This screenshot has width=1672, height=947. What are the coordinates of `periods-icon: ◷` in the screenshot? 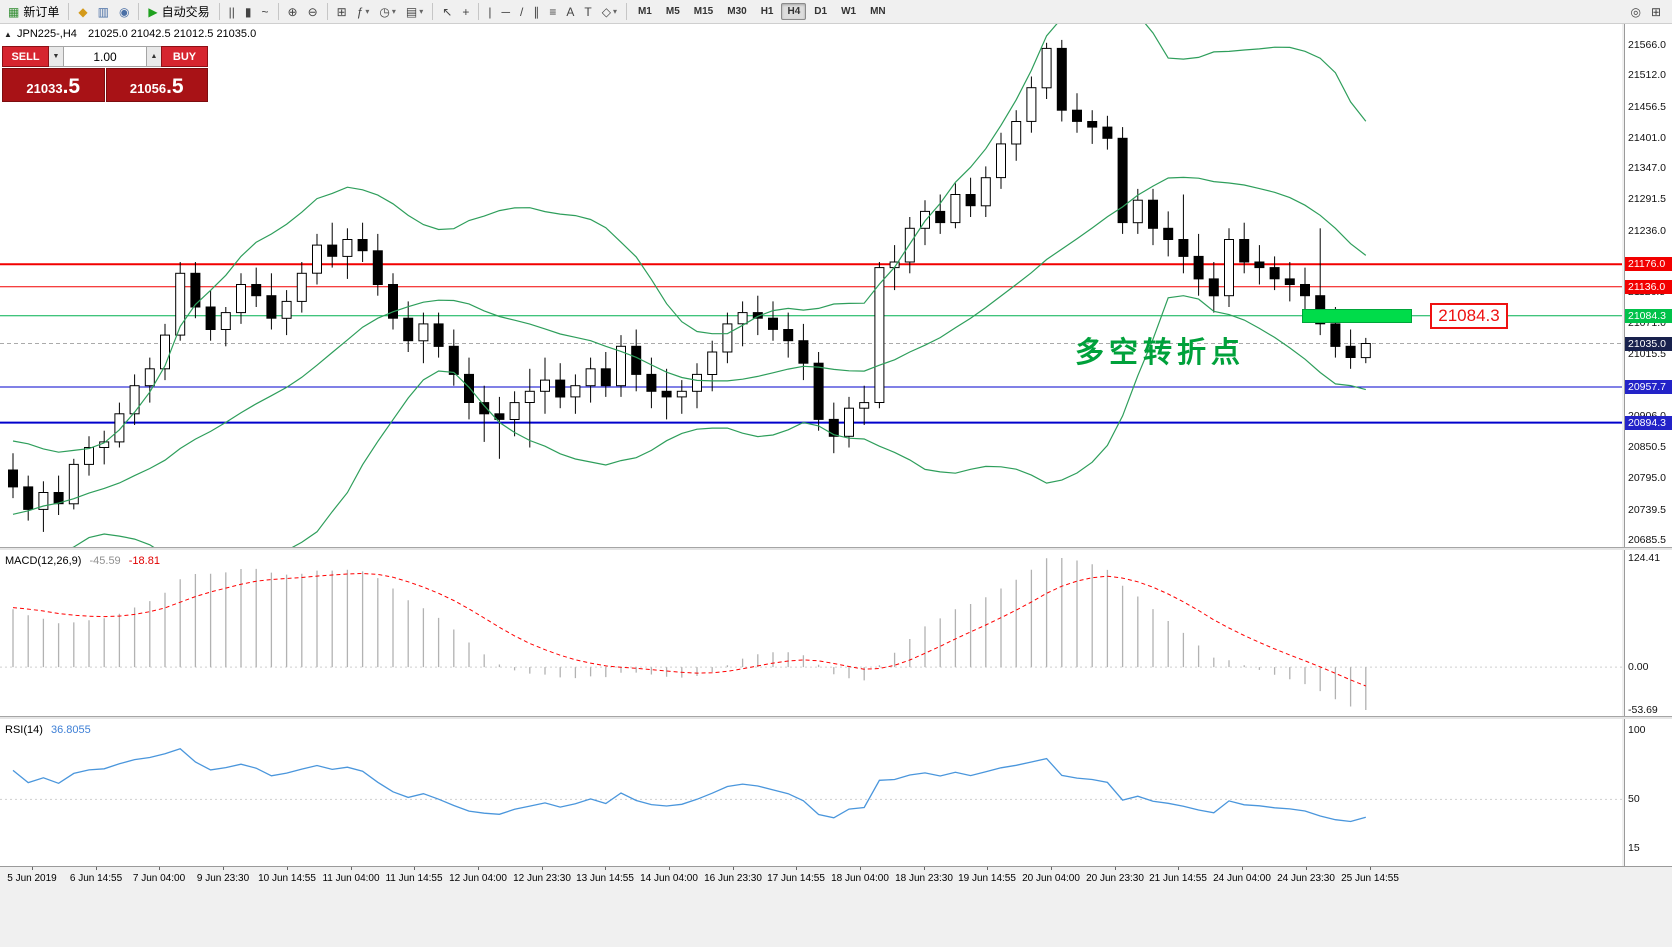 It's located at (384, 11).